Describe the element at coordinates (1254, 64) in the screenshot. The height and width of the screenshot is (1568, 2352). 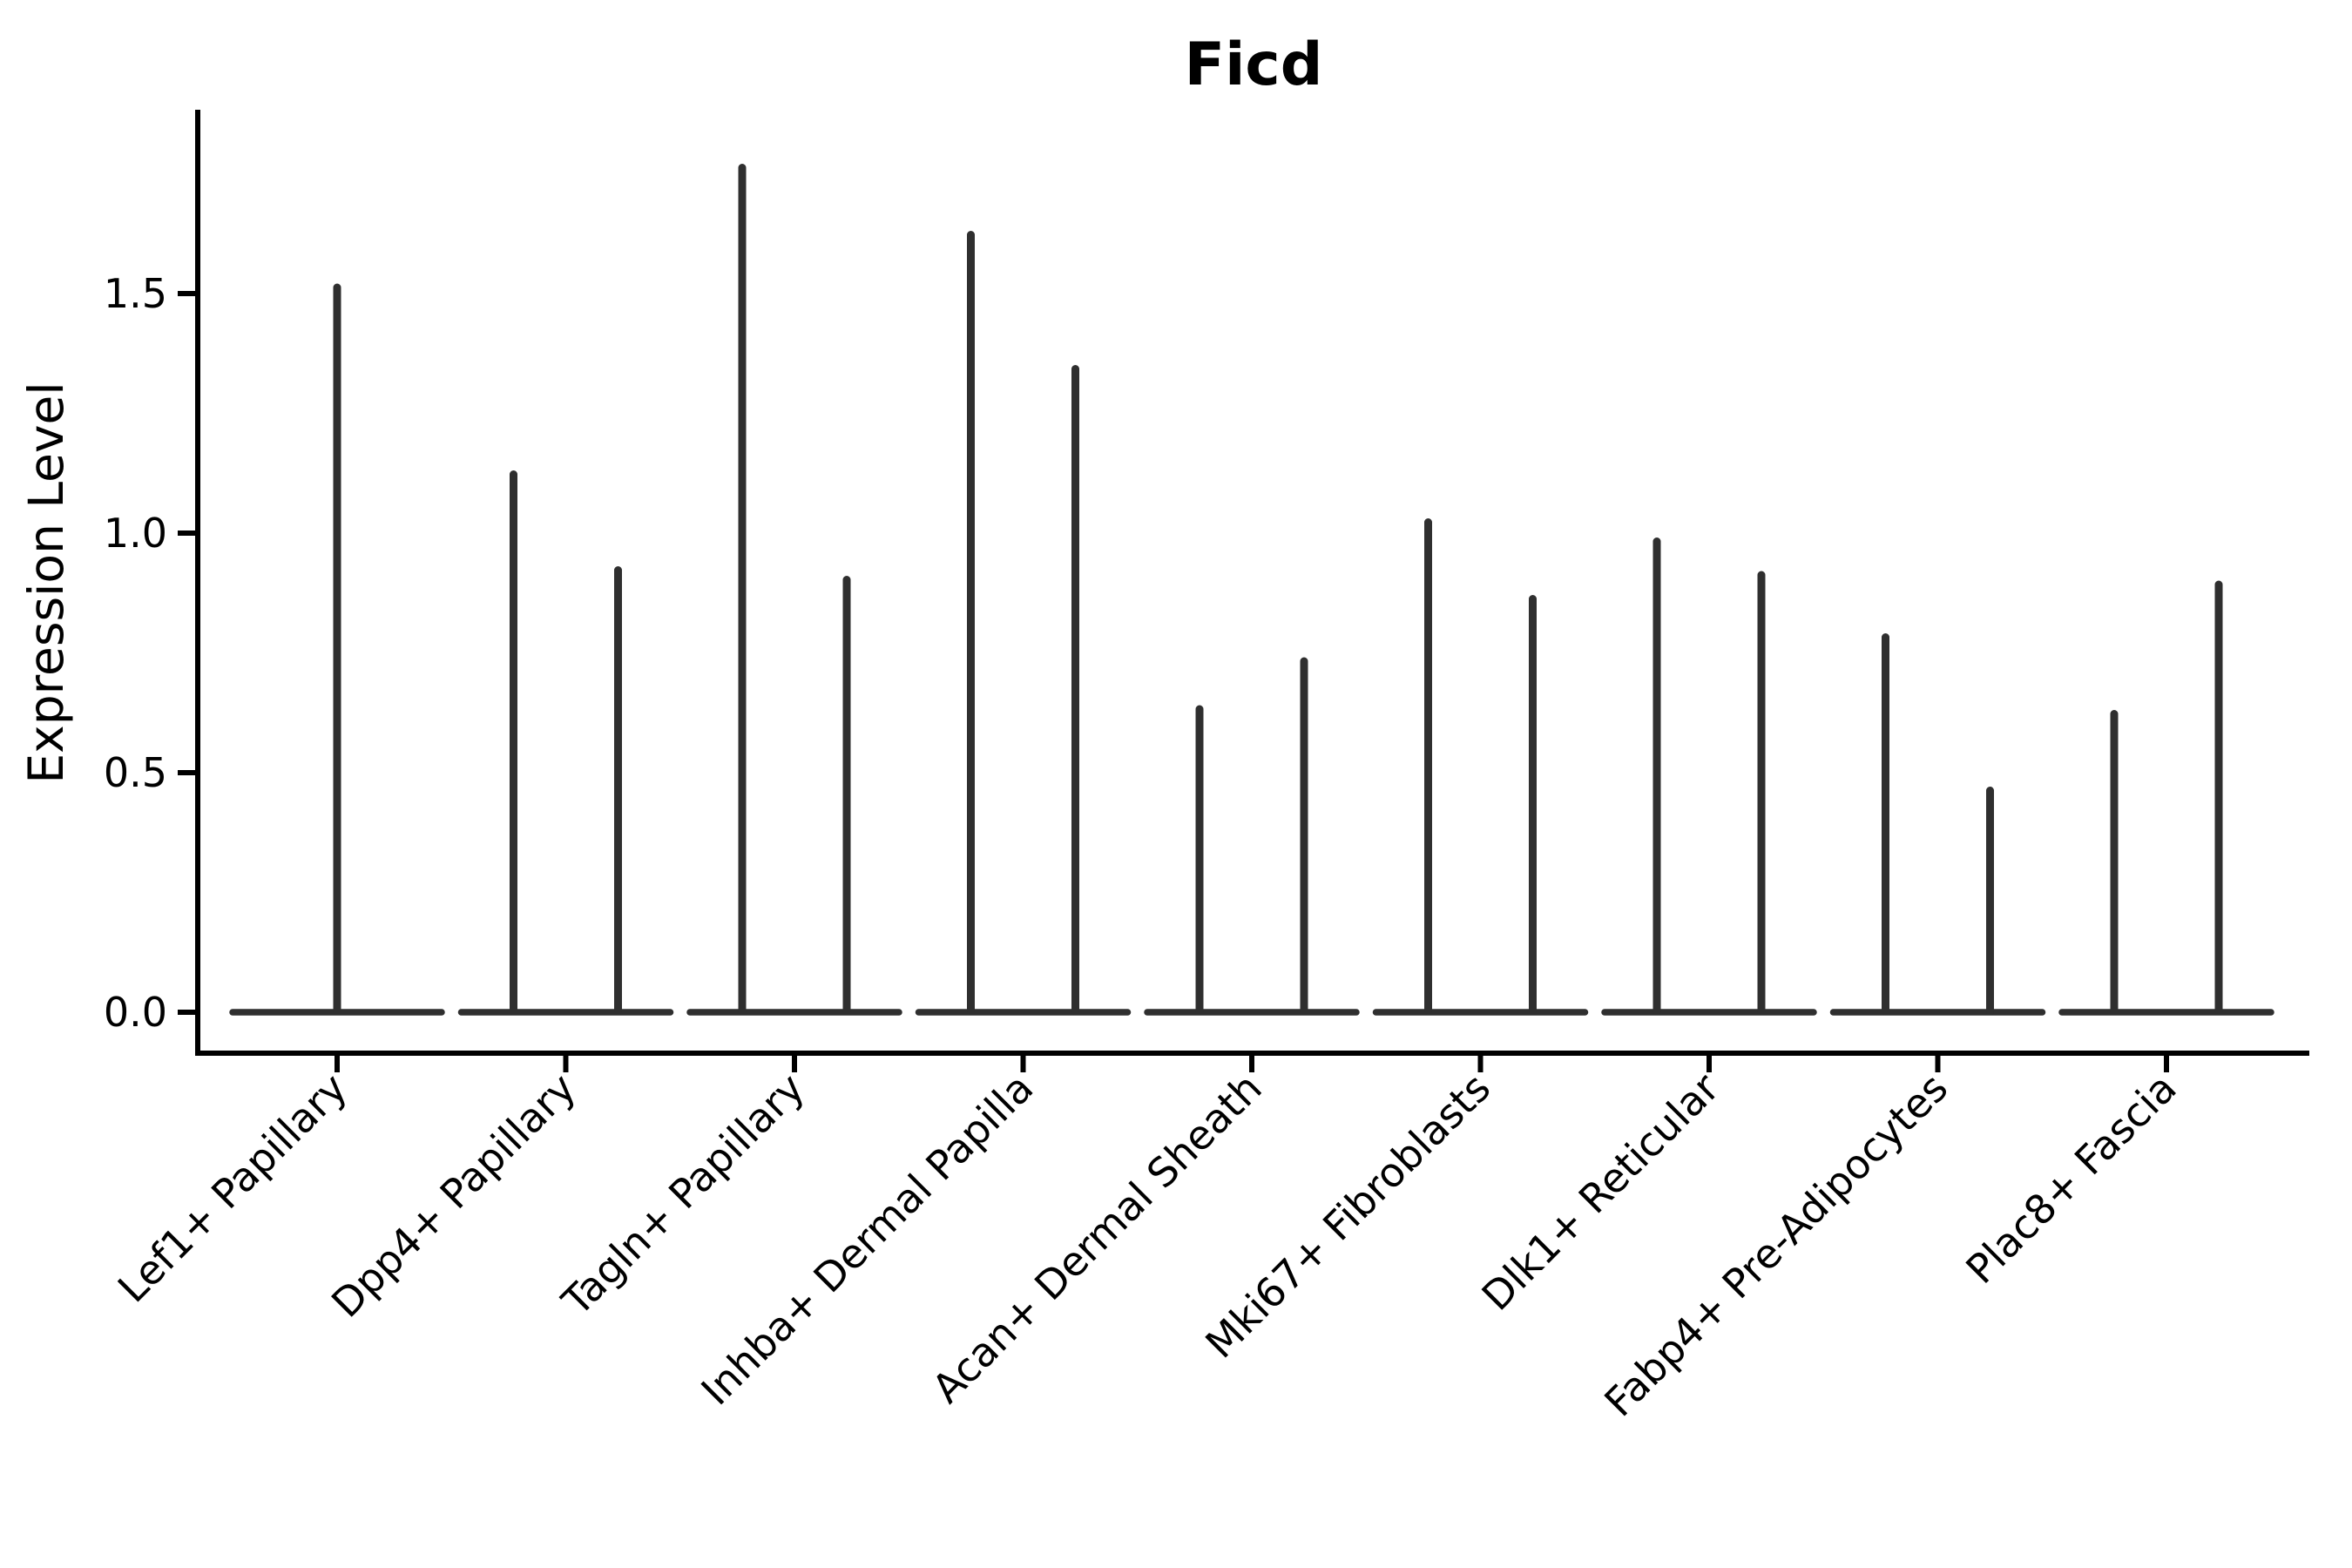
I see `plot-title: Ficd` at that location.